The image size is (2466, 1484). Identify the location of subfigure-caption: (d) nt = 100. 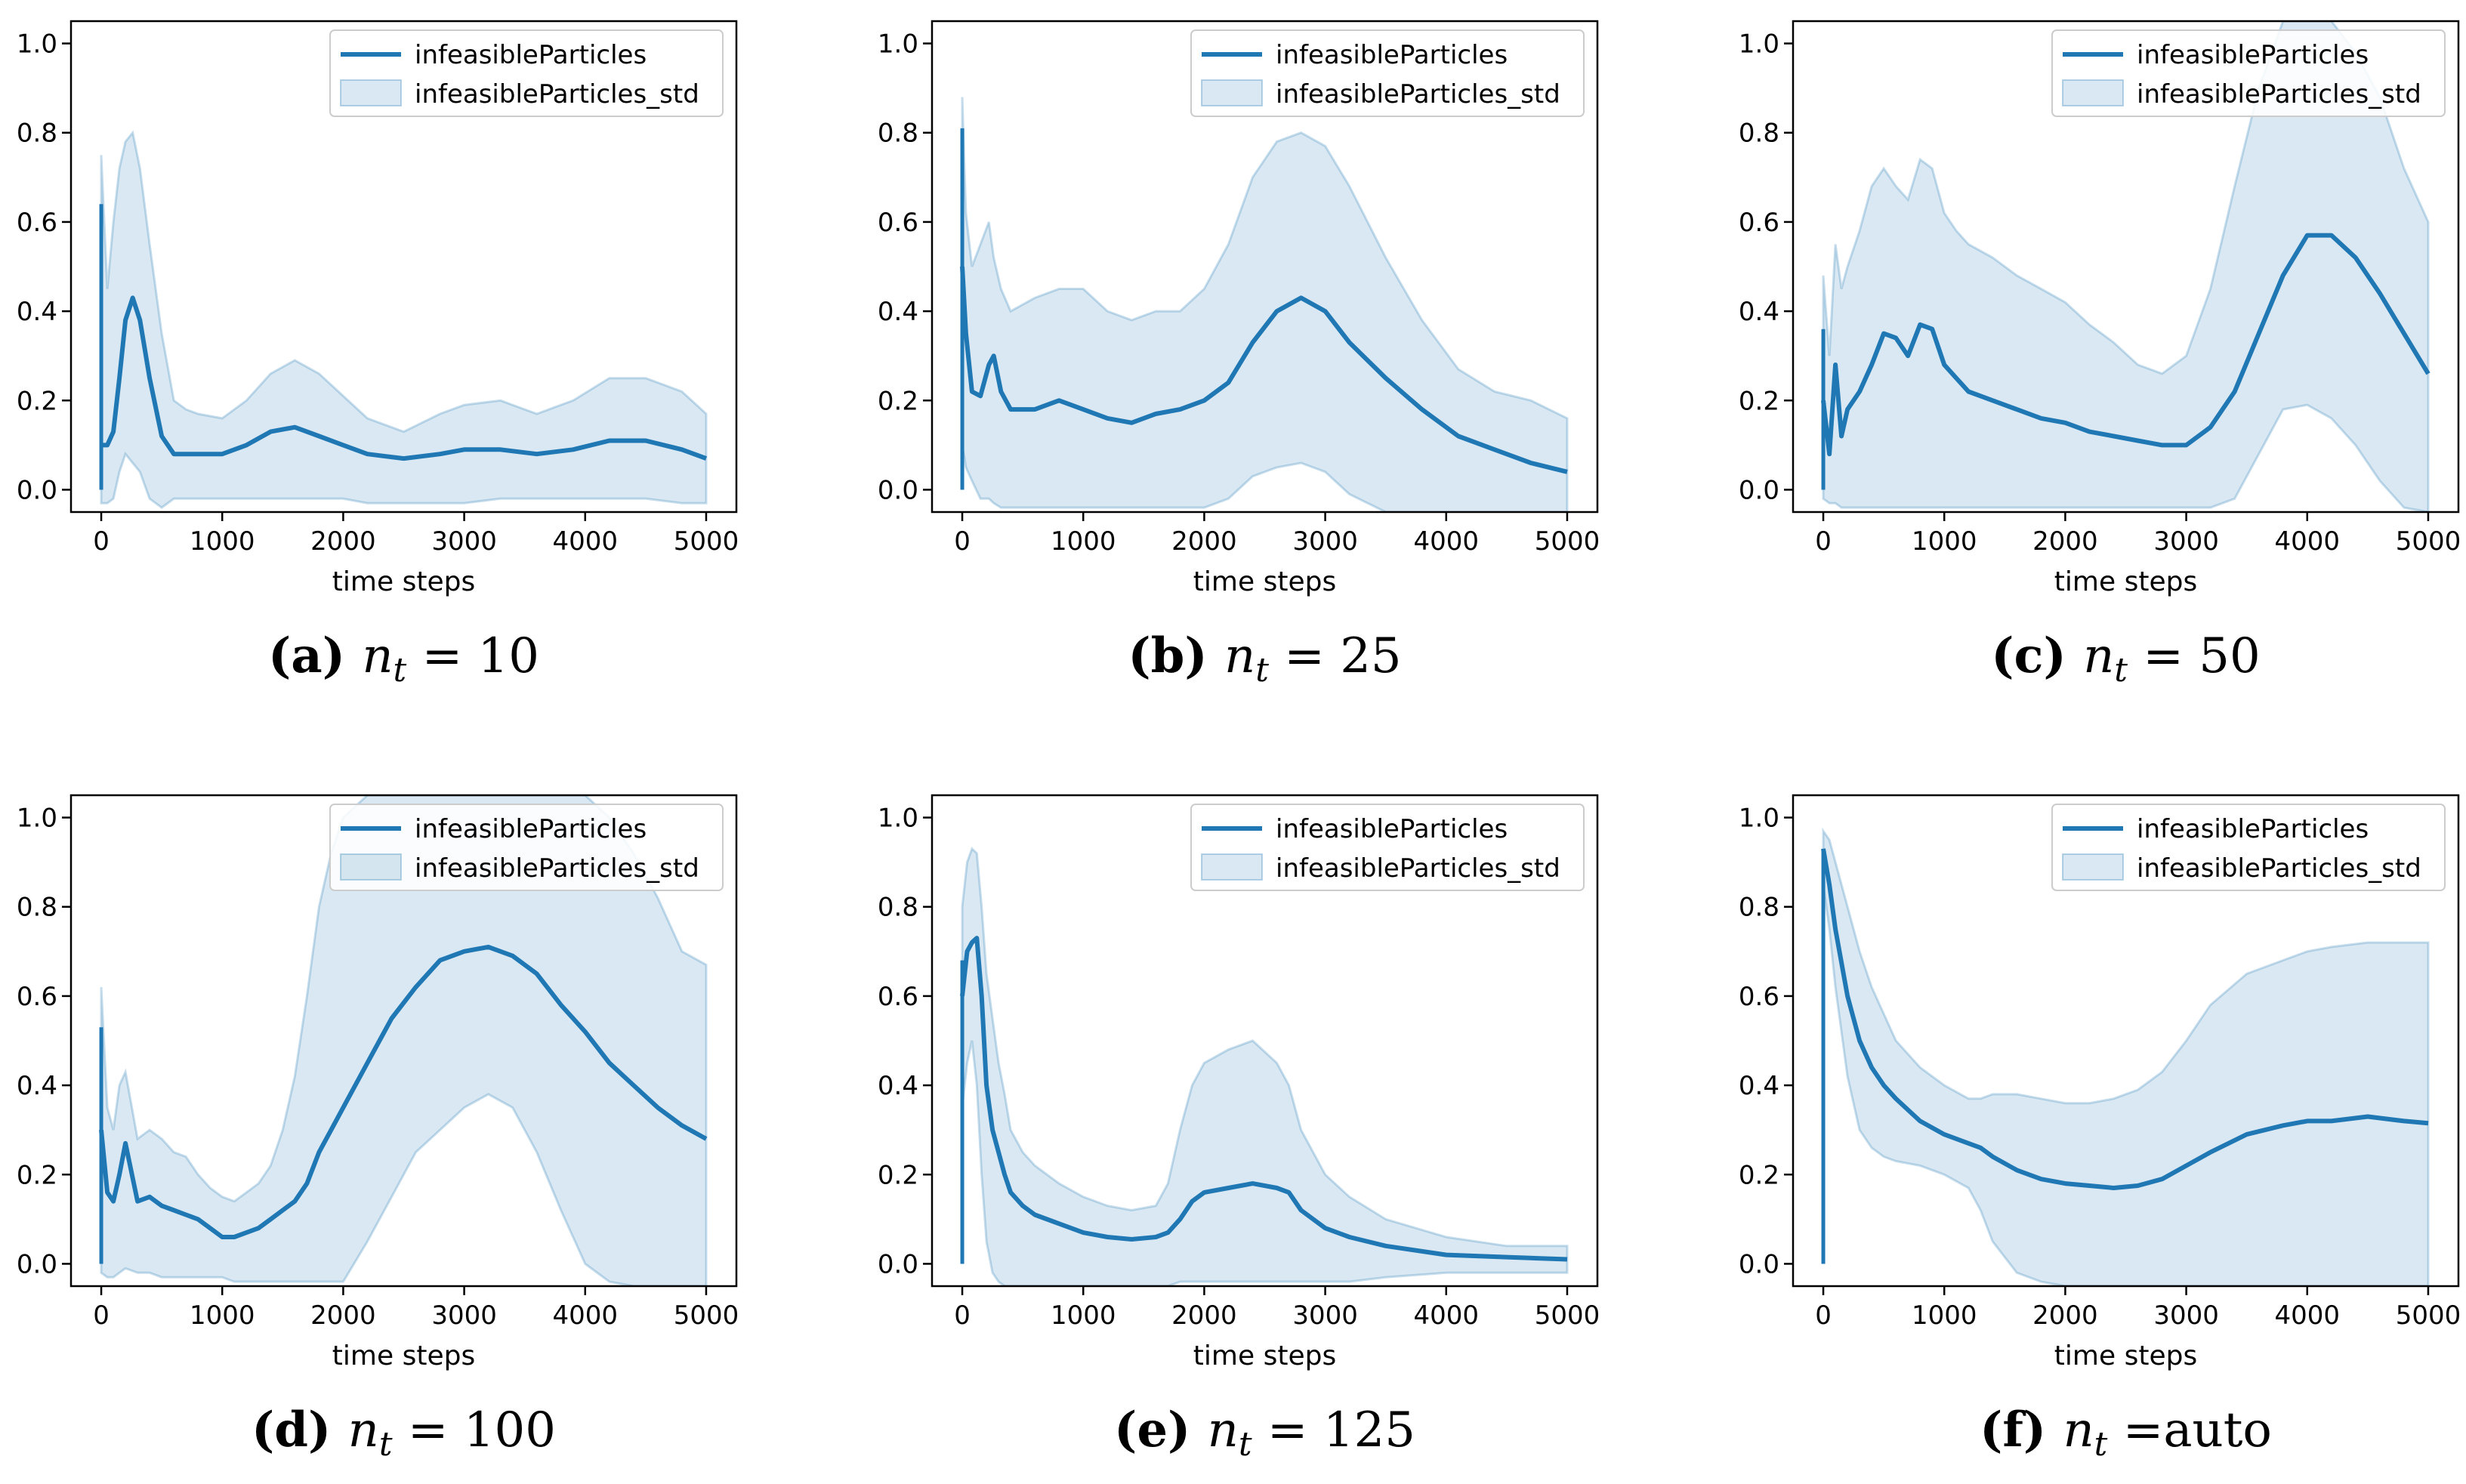
(404, 1433).